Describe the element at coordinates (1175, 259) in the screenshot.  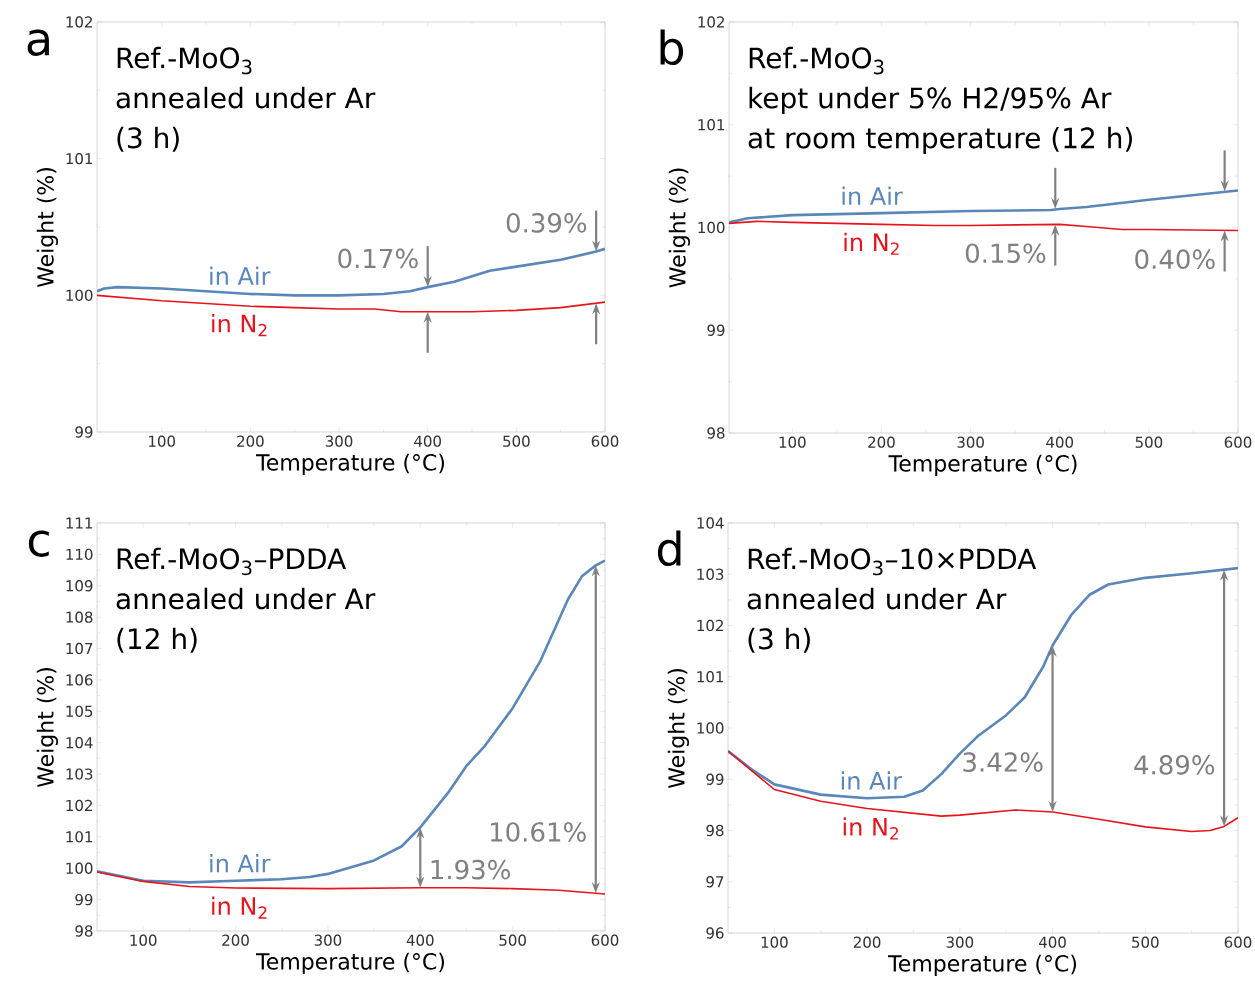
I see `annotation: 0.40%` at that location.